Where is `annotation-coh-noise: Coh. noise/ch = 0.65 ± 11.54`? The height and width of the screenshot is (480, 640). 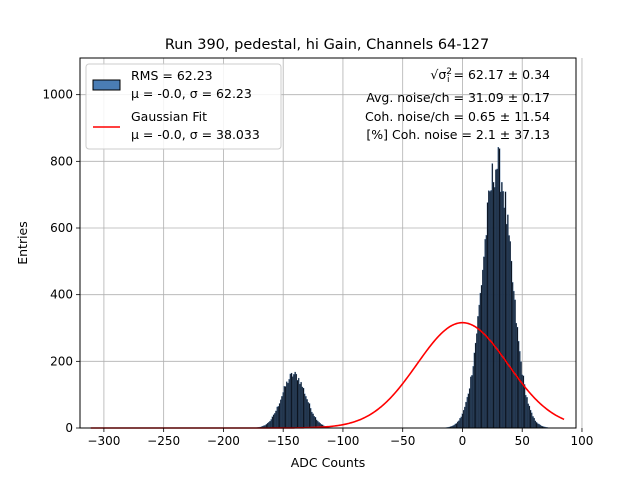 annotation-coh-noise: Coh. noise/ch = 0.65 ± 11.54 is located at coordinates (457, 116).